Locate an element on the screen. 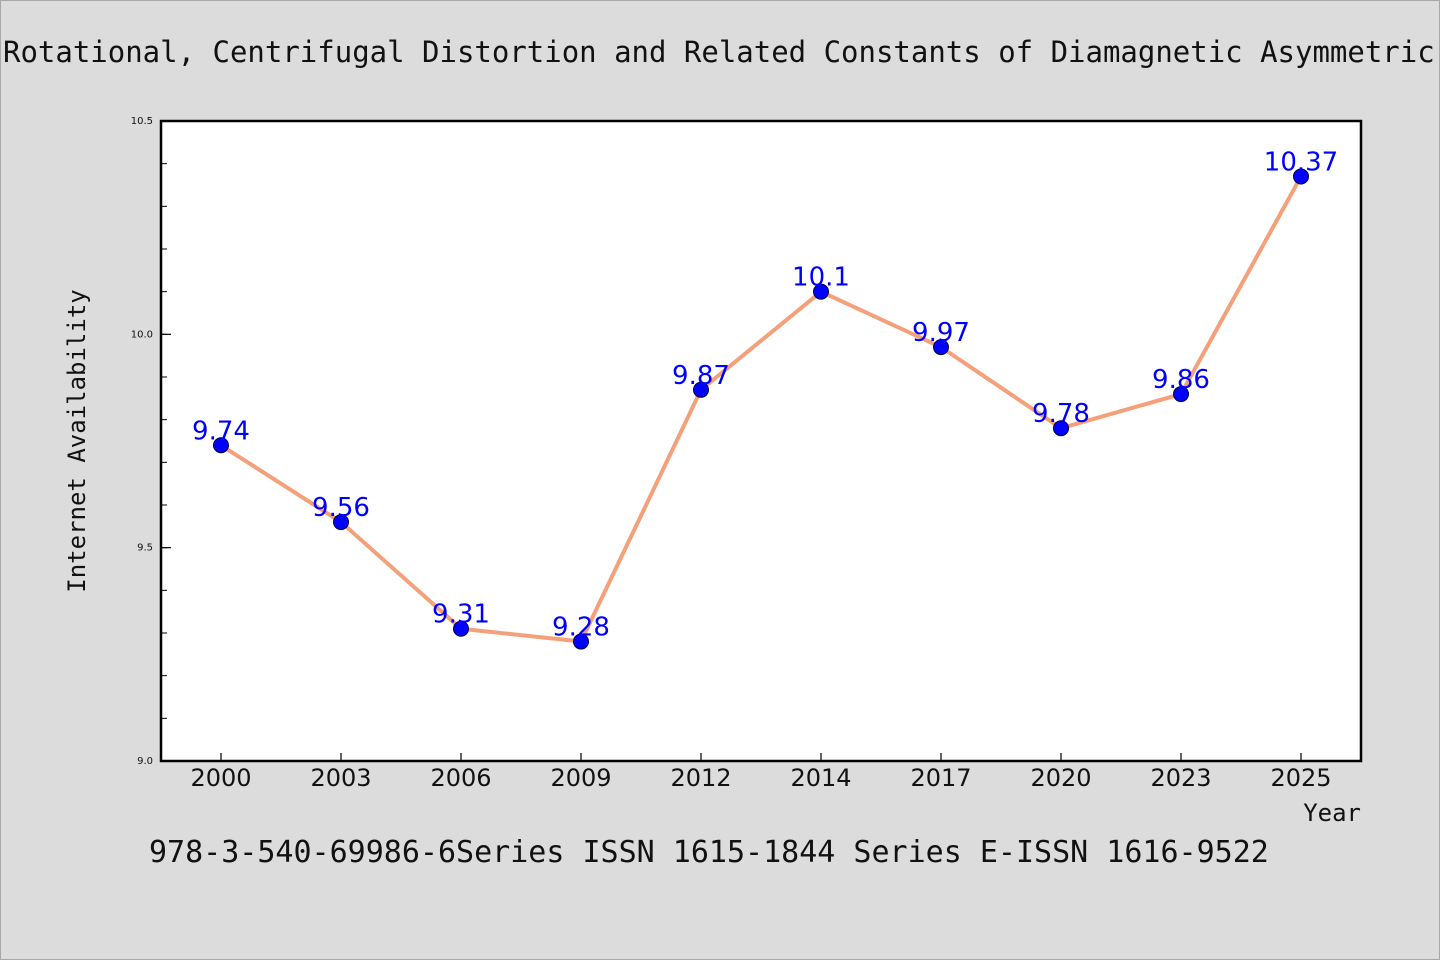 This screenshot has height=960, width=1440. x-axis-title: Year is located at coordinates (1332, 813).